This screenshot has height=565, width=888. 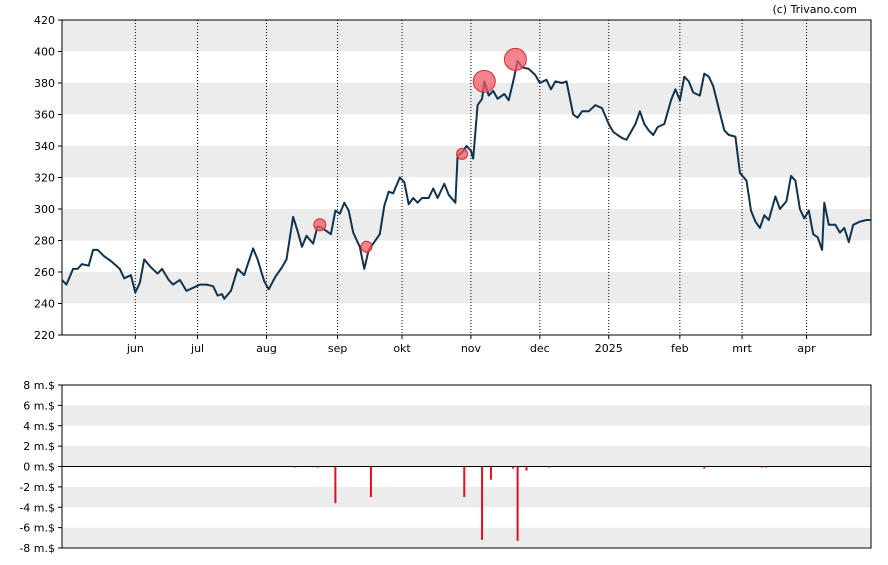 I want to click on y-tick-label: 2 m.$, so click(x=39, y=446).